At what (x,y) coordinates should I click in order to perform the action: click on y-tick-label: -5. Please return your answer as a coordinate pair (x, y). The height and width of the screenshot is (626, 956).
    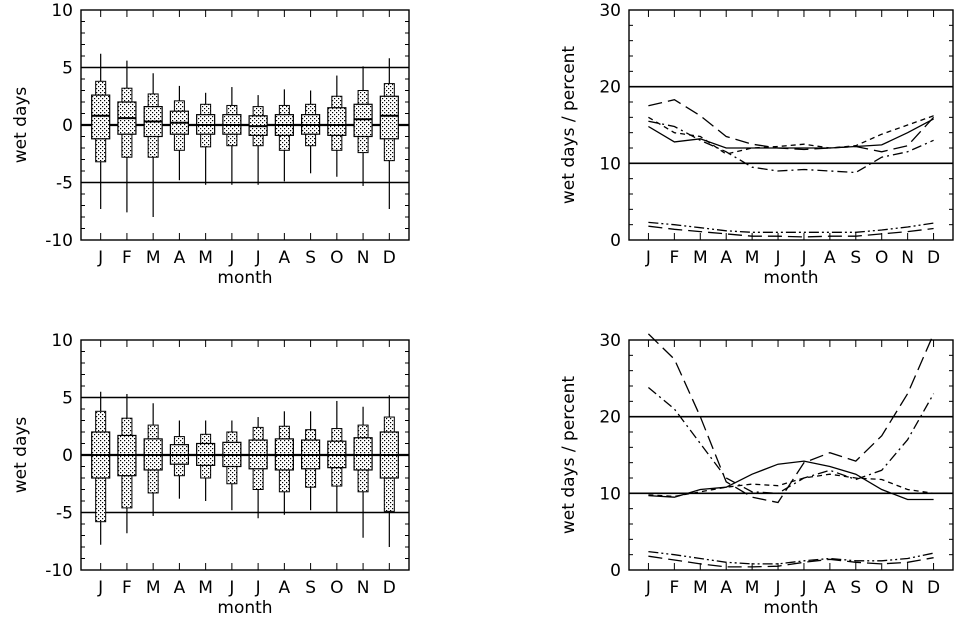
    Looking at the image, I should click on (64, 514).